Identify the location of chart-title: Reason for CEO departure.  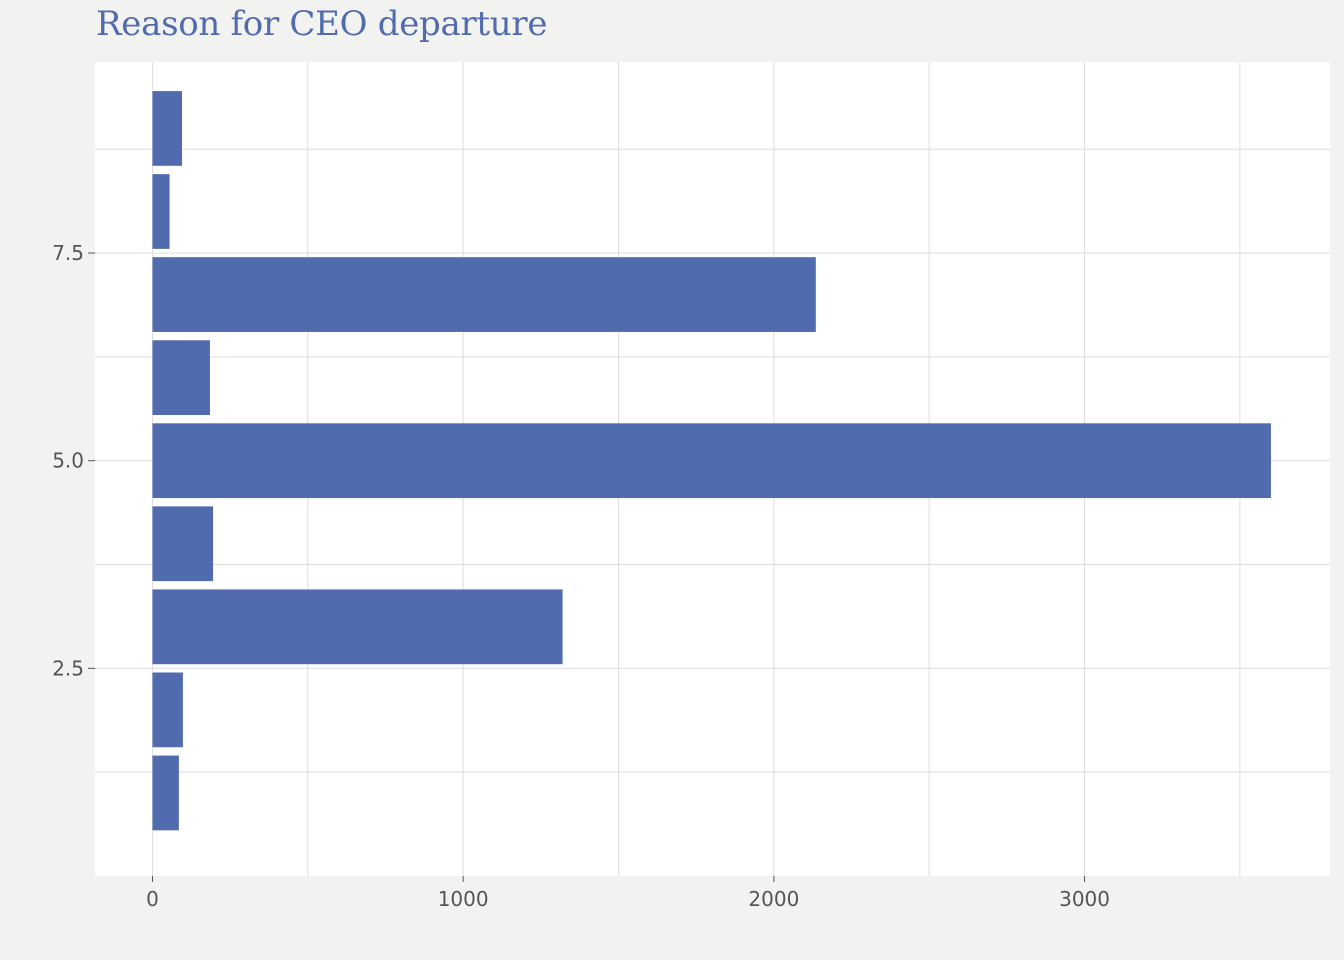
(322, 24).